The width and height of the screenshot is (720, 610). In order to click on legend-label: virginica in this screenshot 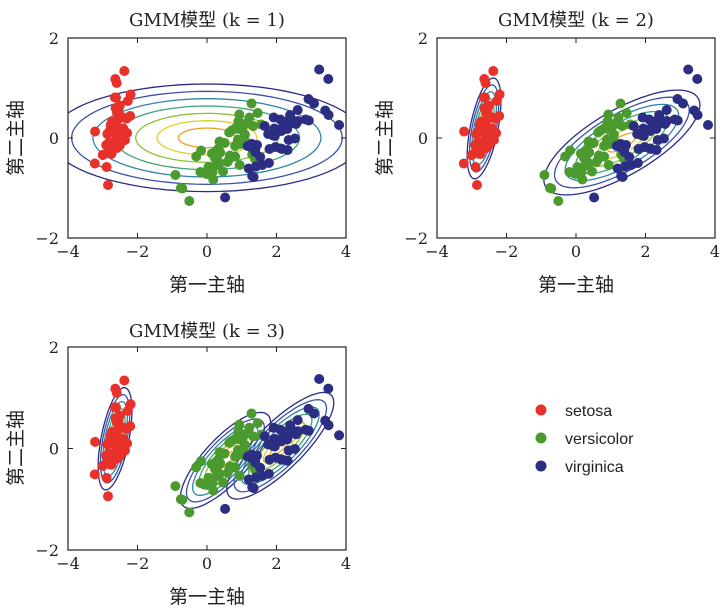, I will do `click(594, 467)`.